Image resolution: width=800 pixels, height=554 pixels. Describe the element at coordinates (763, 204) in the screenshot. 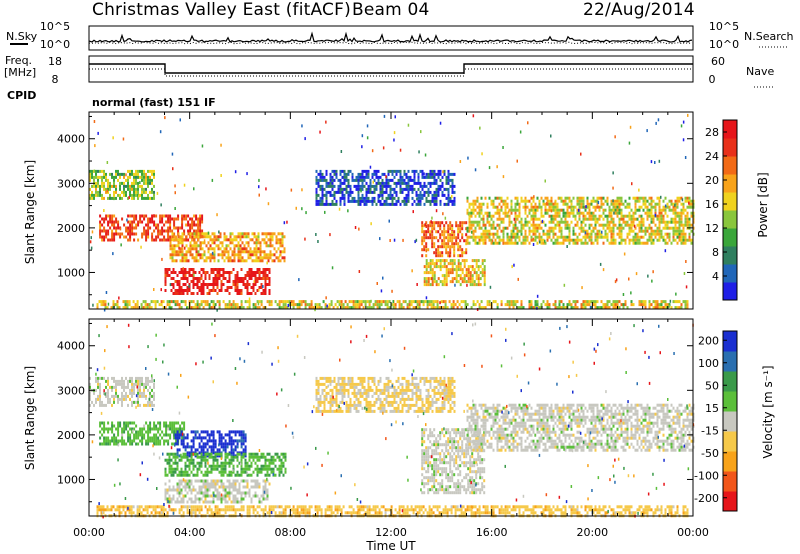

I see `power-colorbar-label: Power [dB]` at that location.